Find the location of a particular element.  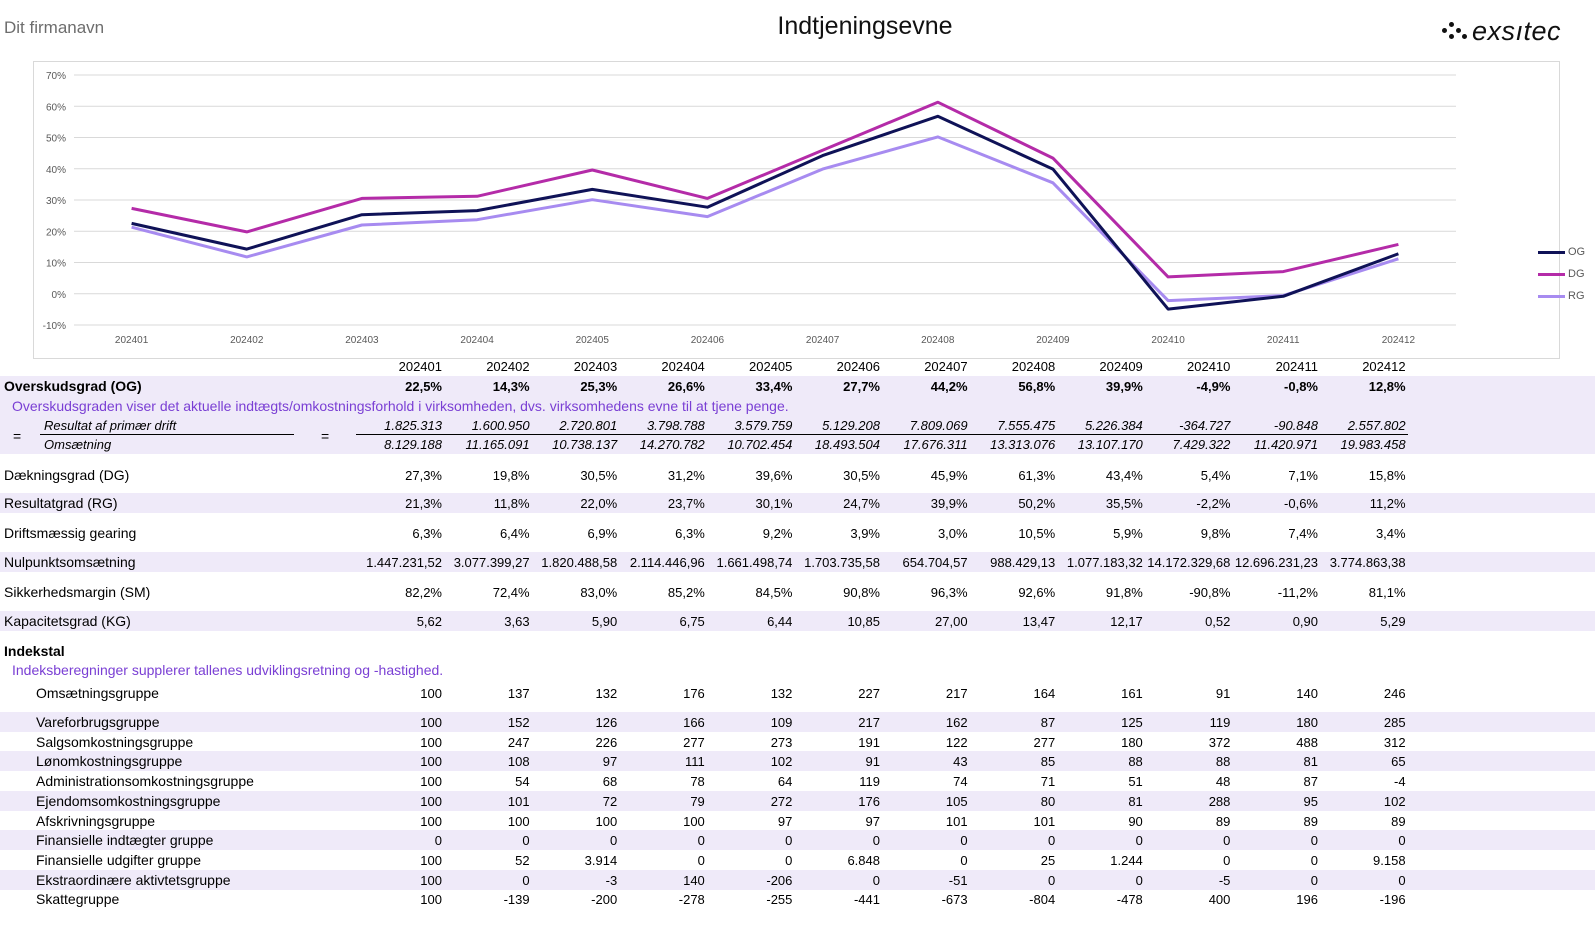

index-row-label: Vareforbrugsgruppe is located at coordinates (98, 722).